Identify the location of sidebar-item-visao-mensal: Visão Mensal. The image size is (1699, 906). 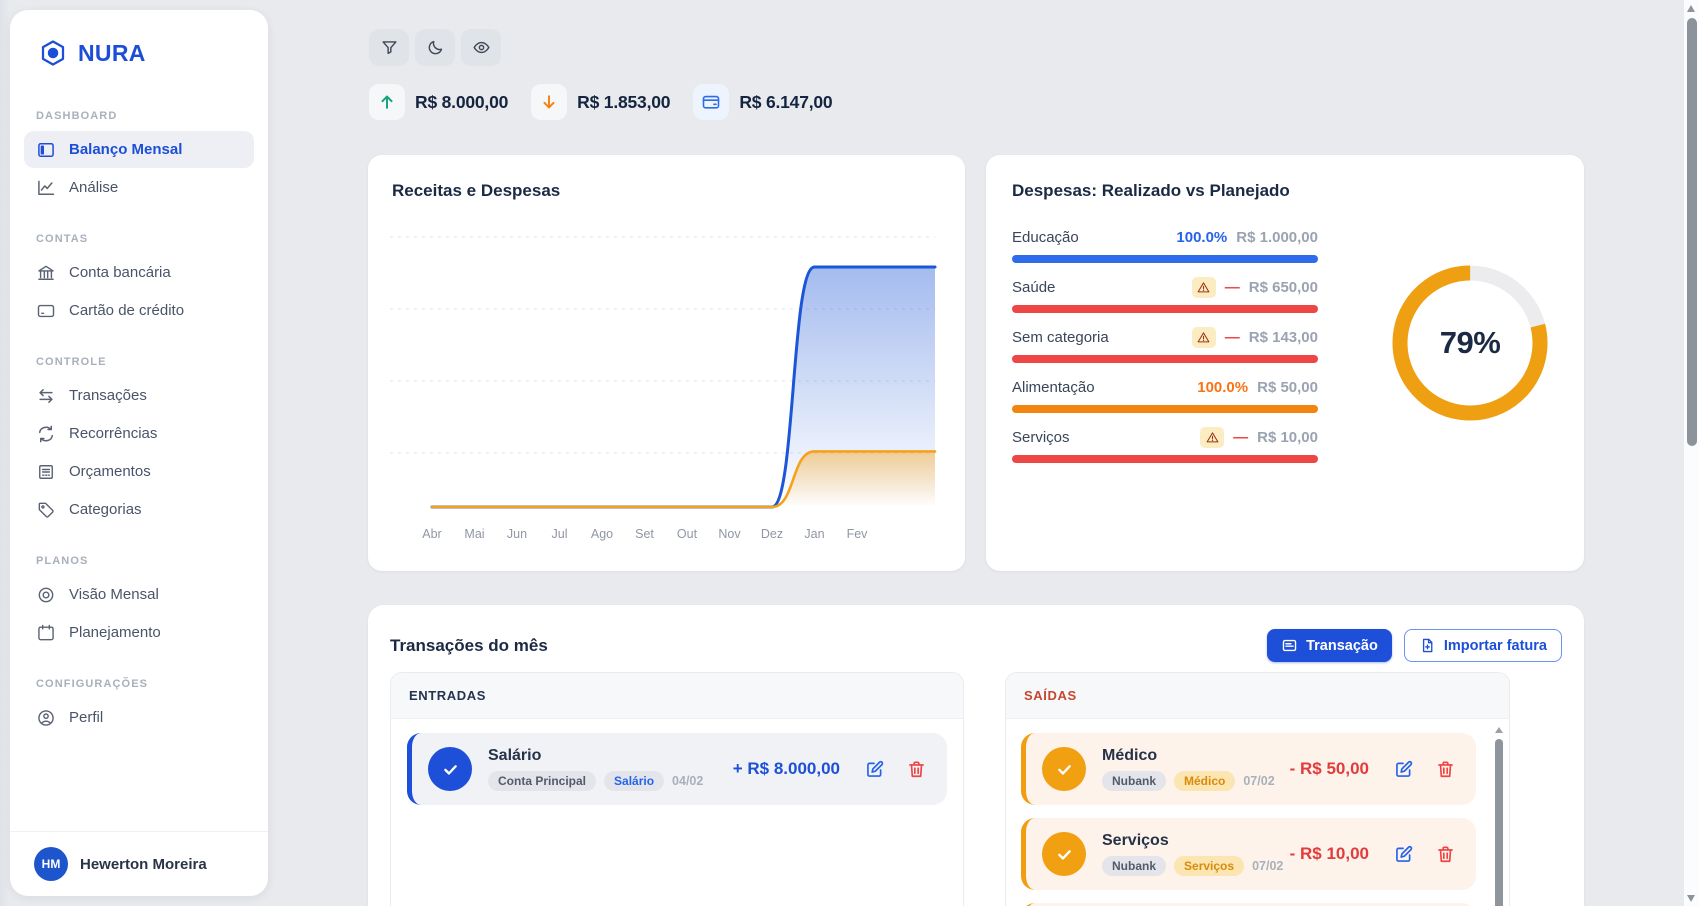
(139, 594).